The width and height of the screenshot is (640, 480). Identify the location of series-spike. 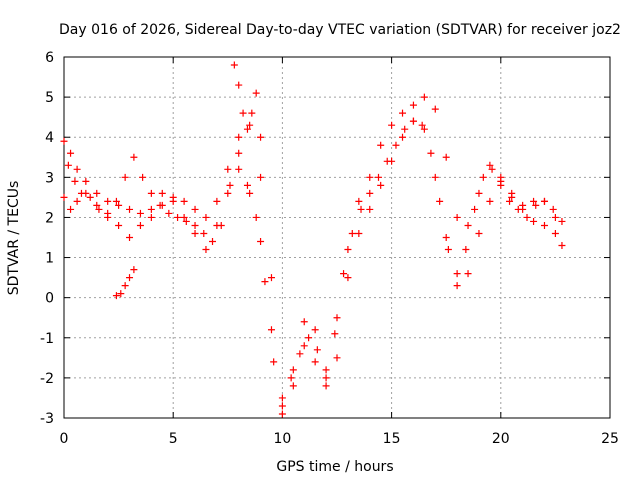
(247, 101).